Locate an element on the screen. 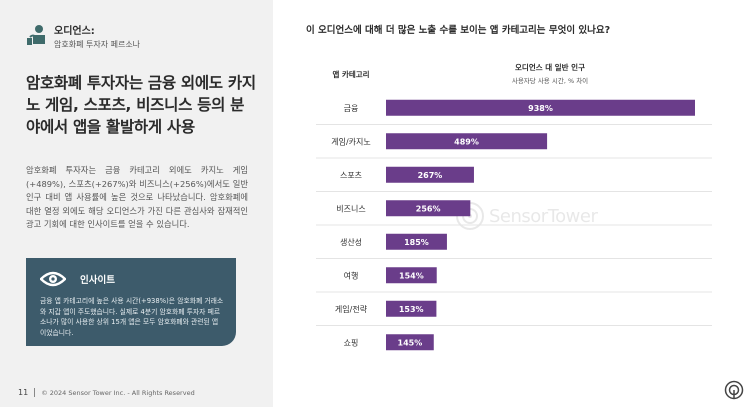 Image resolution: width=750 pixels, height=407 pixels. value-label: 185% is located at coordinates (416, 242).